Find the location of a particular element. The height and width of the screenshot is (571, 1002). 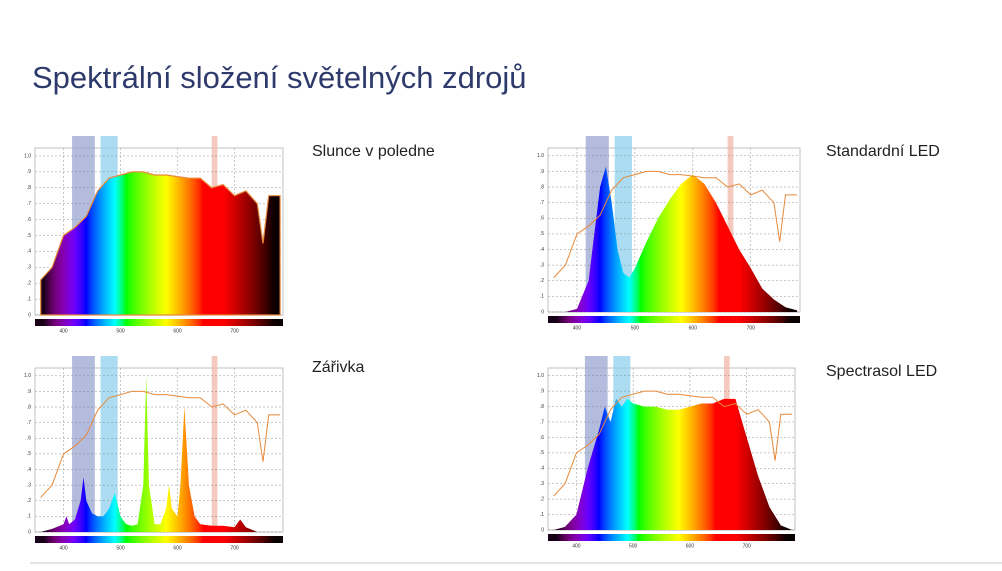

chart-title: Standardní LED is located at coordinates (883, 151).